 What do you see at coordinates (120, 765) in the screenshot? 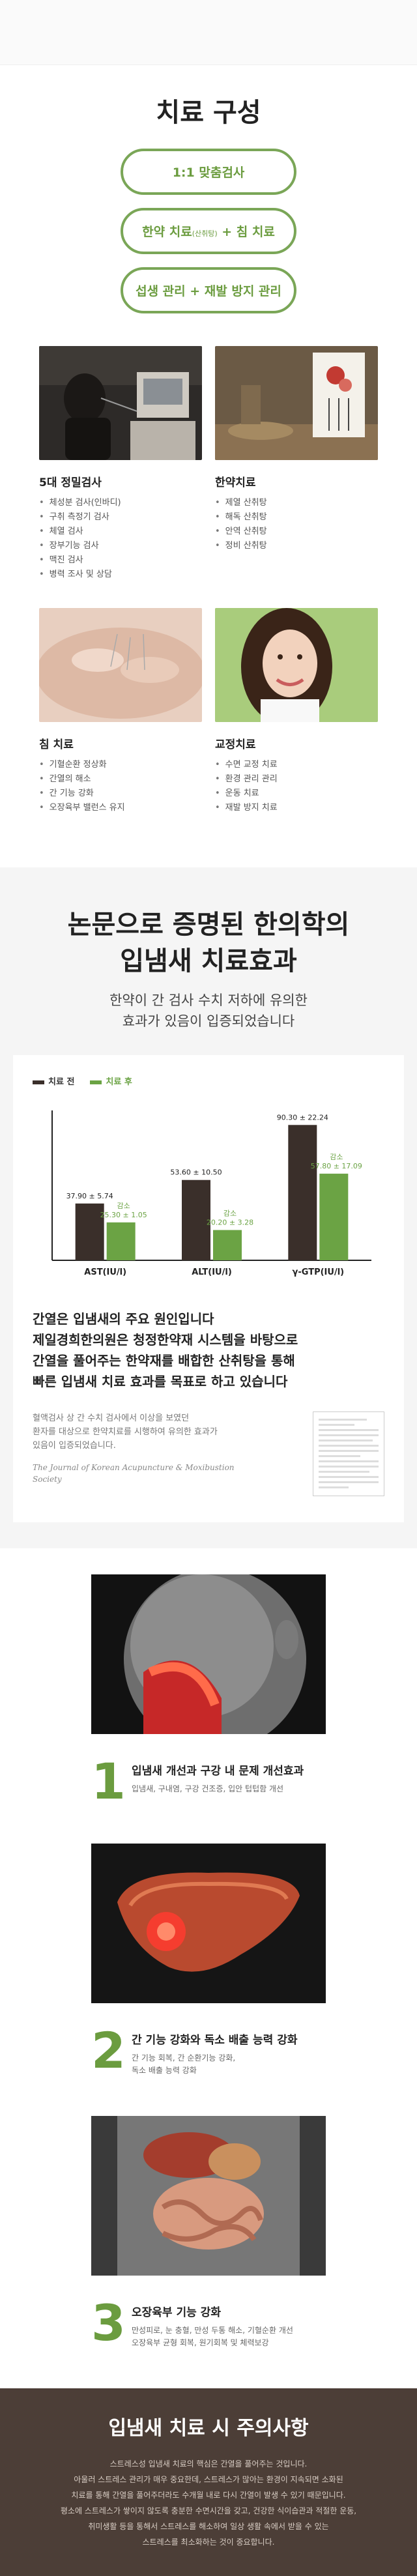
I see `list-item: 기혈순환 정상화` at bounding box center [120, 765].